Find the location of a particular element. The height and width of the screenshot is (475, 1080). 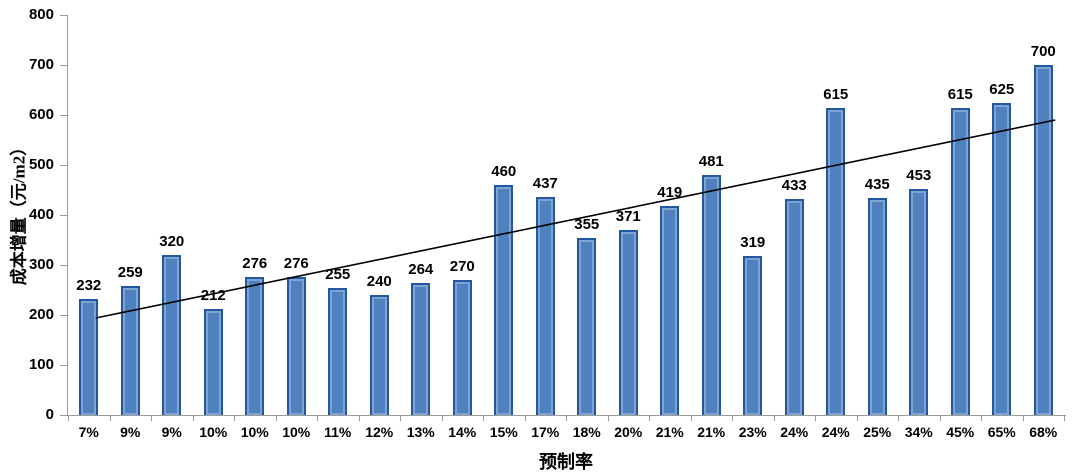

x-category-label: 17% is located at coordinates (545, 432).